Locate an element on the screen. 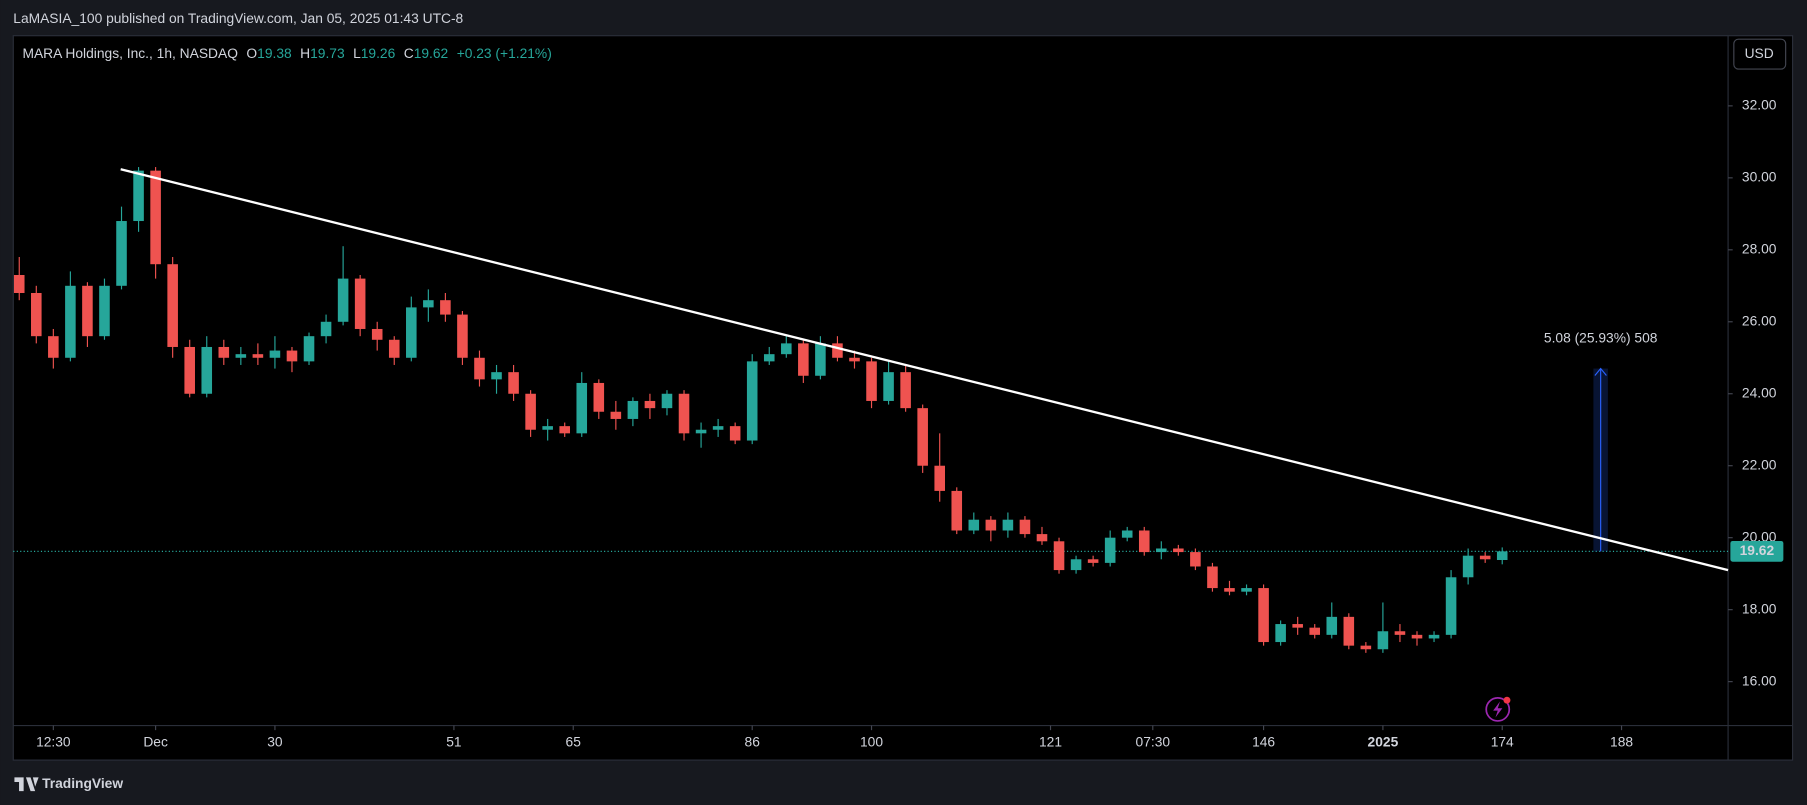  legend-change: +0.23 (+1.21%) is located at coordinates (504, 53).